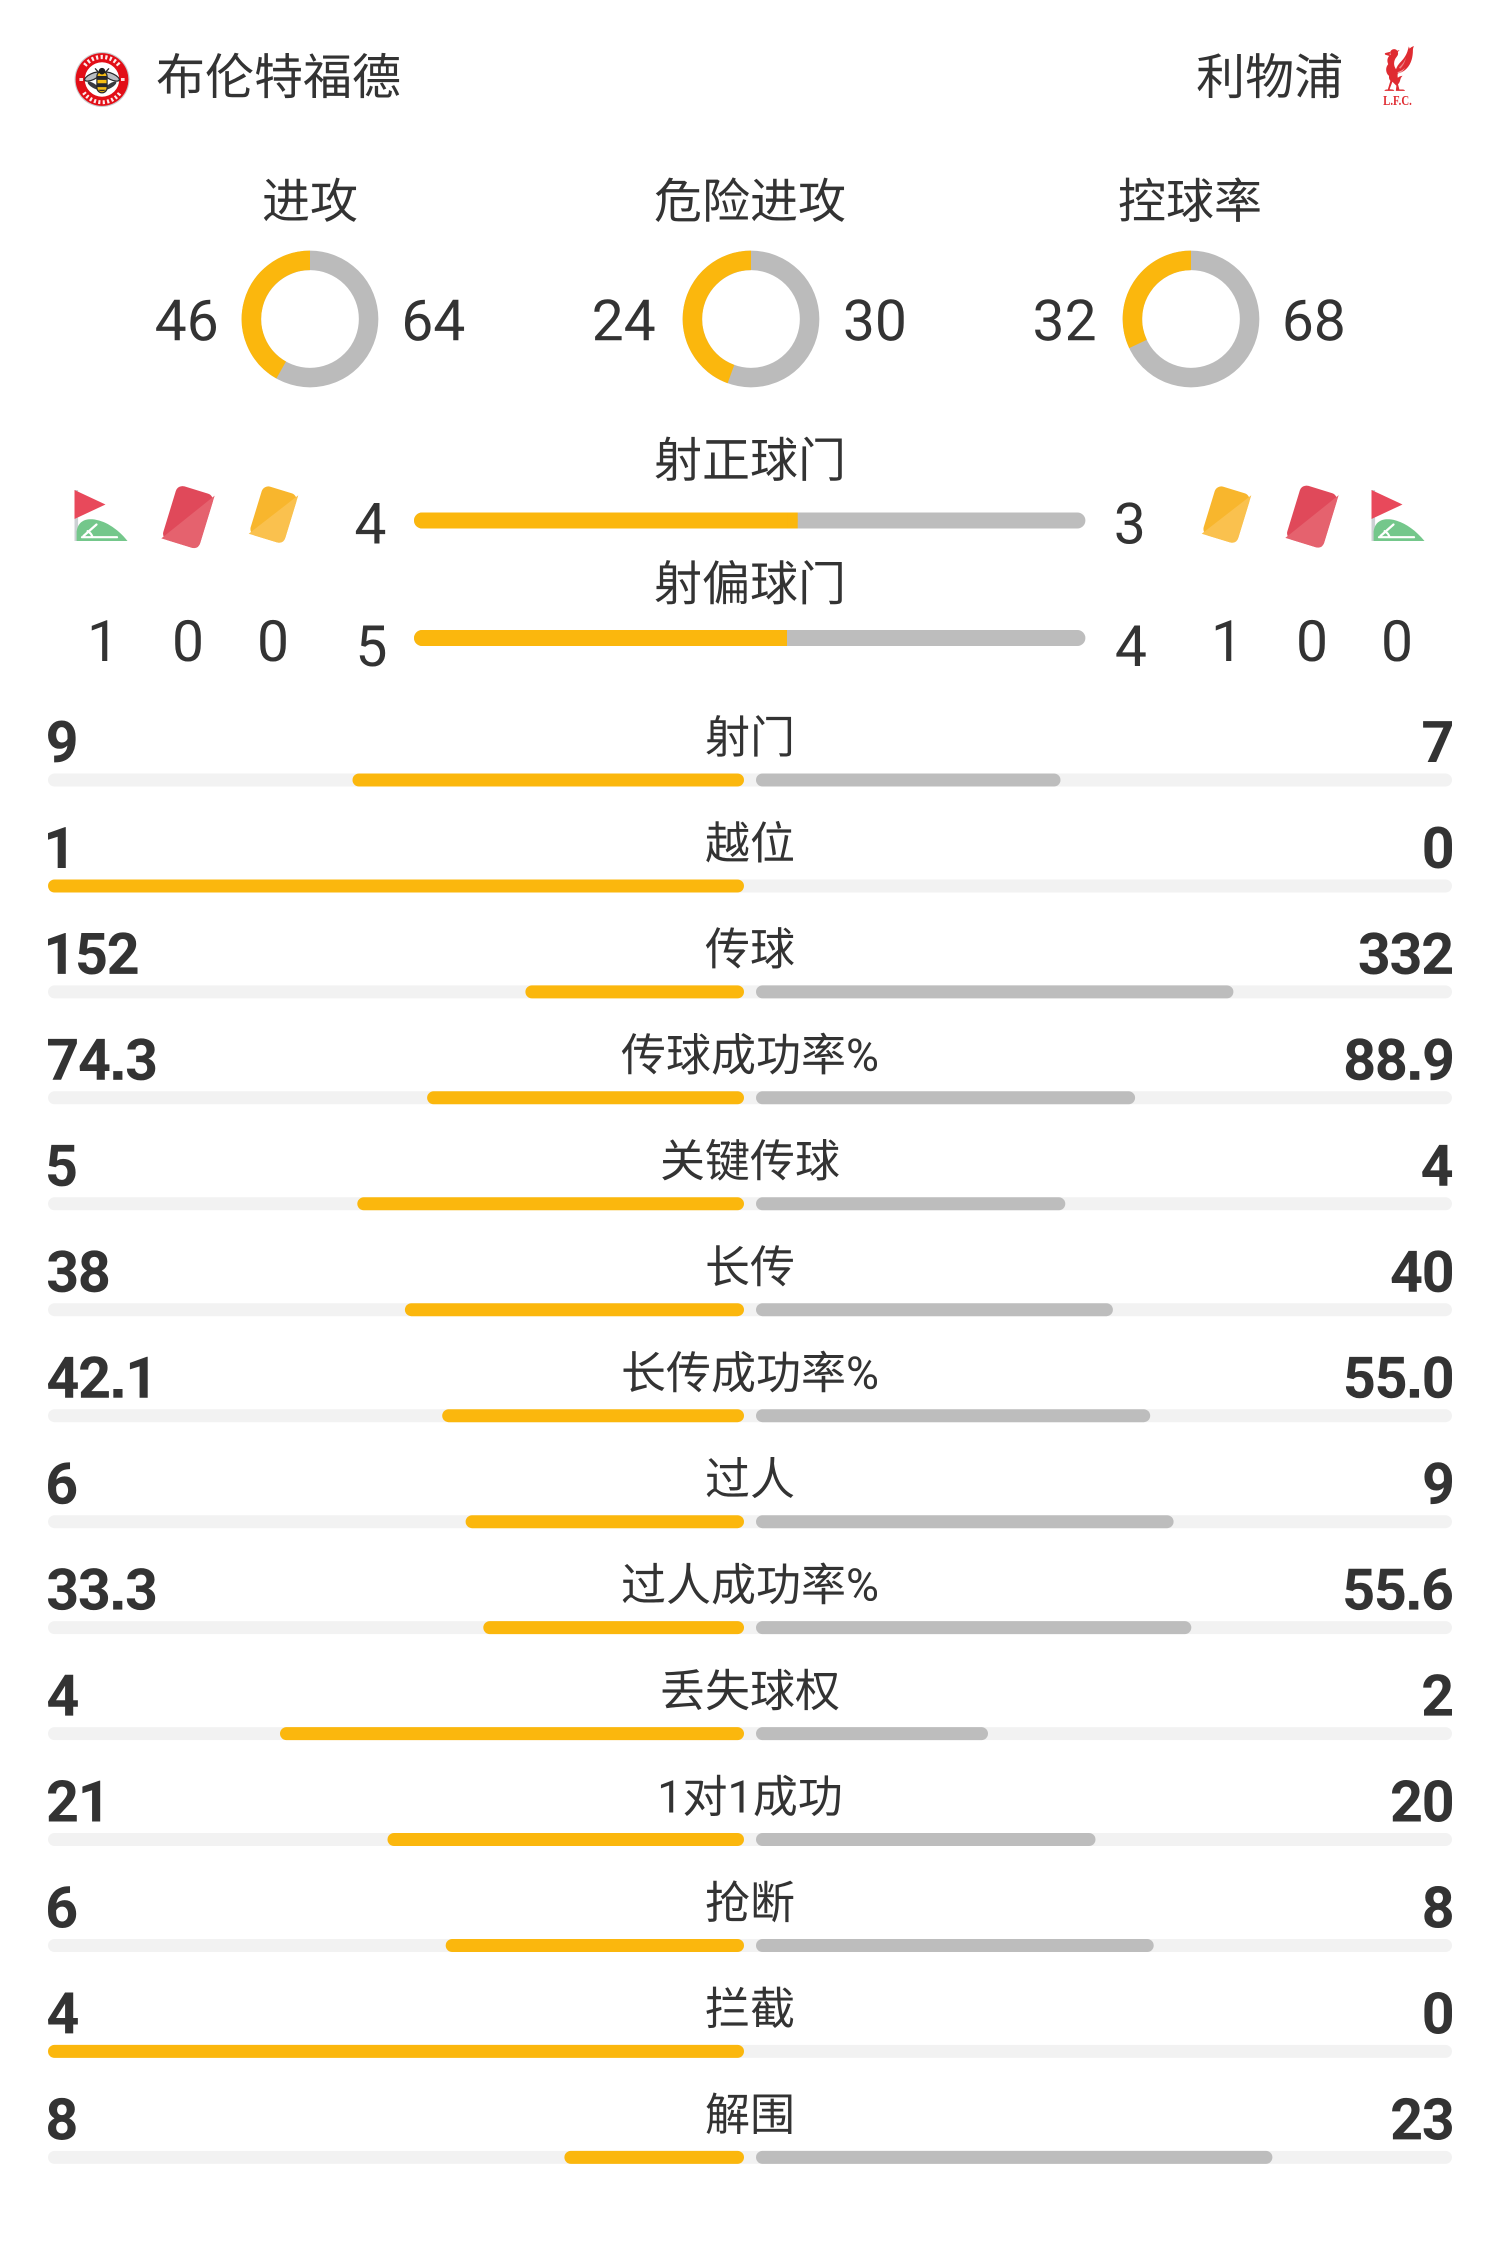  Describe the element at coordinates (1397, 101) in the screenshot. I see `svg-text: L.F.C.` at that location.